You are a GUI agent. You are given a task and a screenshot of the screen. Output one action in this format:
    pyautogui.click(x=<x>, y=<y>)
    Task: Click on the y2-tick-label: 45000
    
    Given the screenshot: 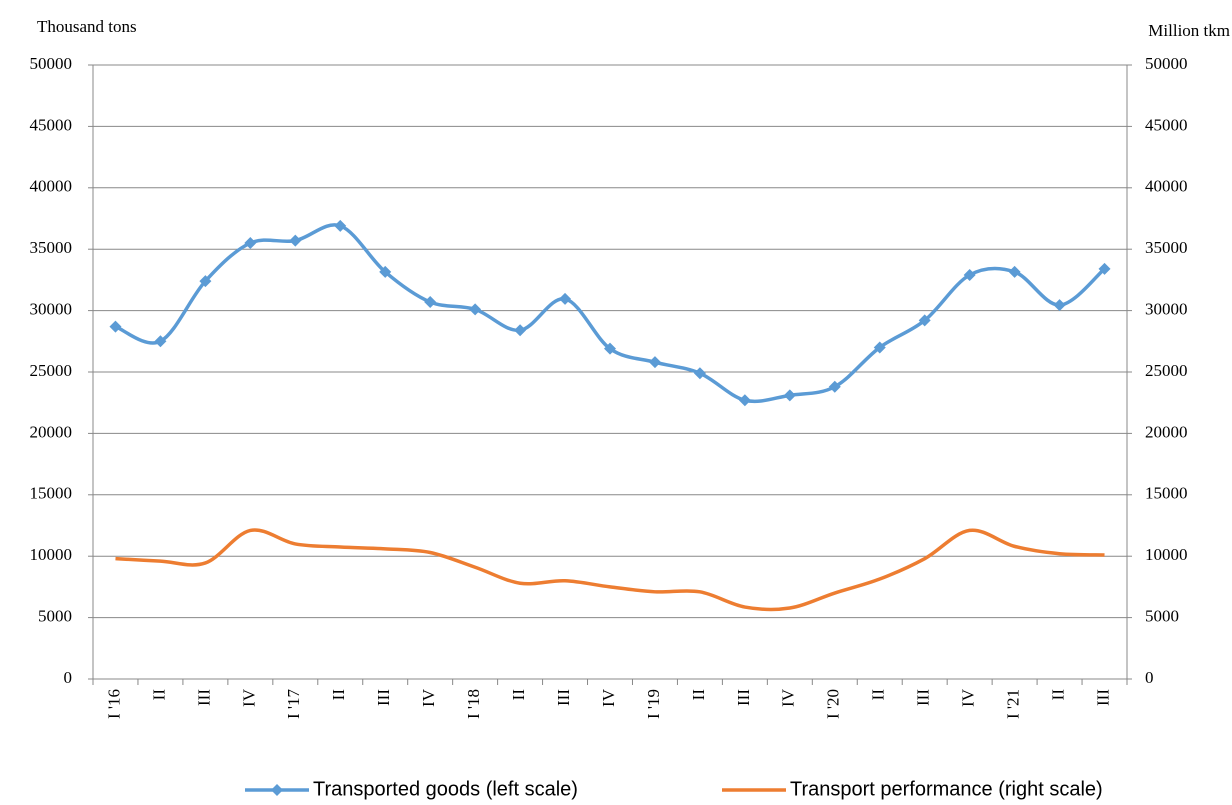 What is the action you would take?
    pyautogui.click(x=1166, y=124)
    